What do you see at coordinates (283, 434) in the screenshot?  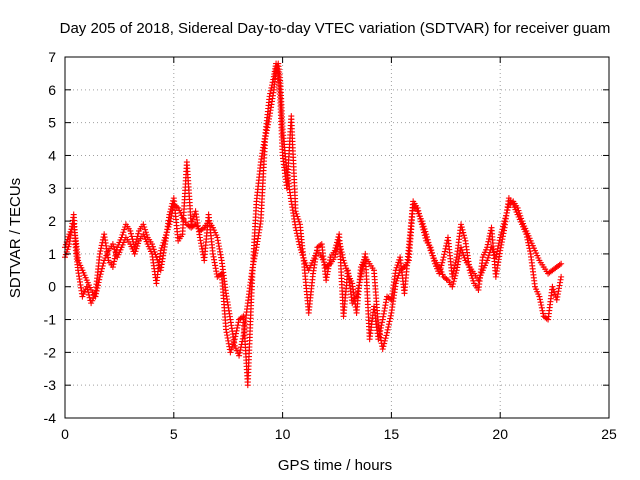 I see `x-tick-label: 10` at bounding box center [283, 434].